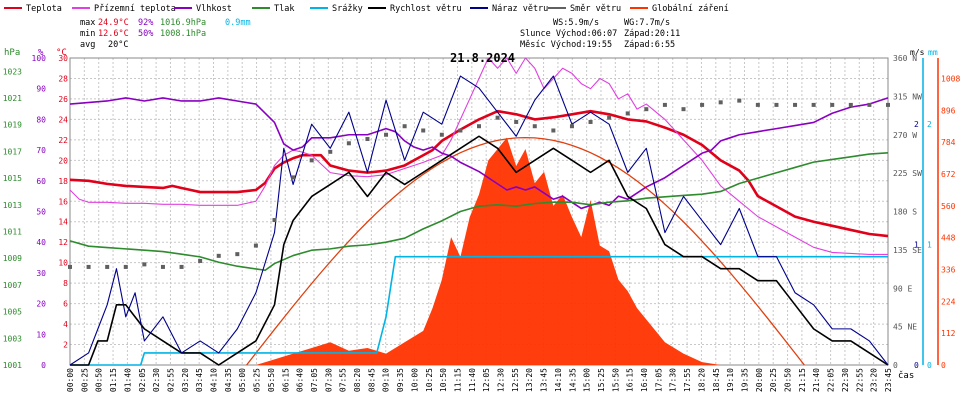  What do you see at coordinates (63, 58) in the screenshot?
I see `axis-degc-tick: 30` at bounding box center [63, 58].